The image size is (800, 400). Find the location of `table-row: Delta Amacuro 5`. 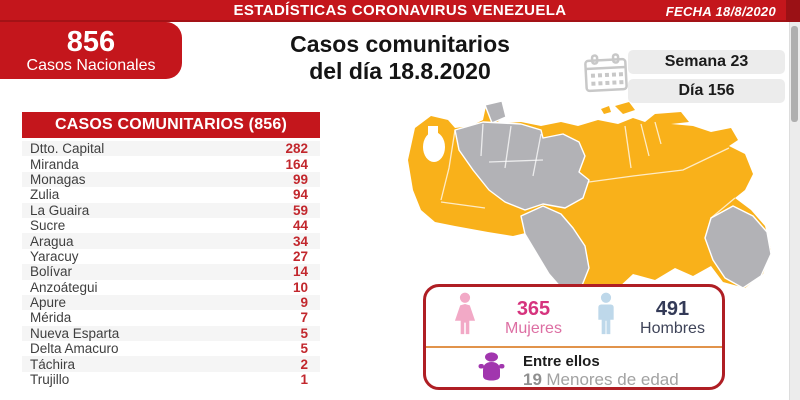

table-row: Delta Amacuro 5 is located at coordinates (171, 348).